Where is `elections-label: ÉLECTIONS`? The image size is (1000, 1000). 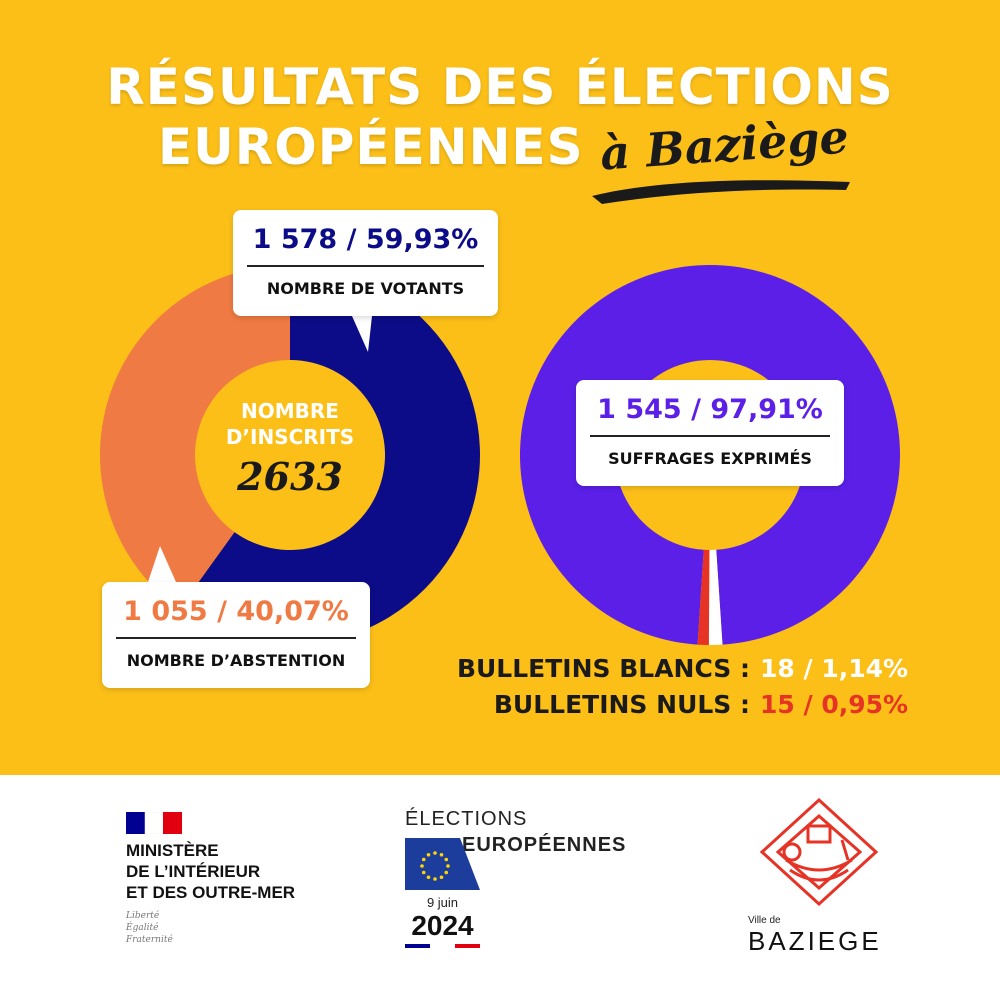 elections-label: ÉLECTIONS is located at coordinates (466, 819).